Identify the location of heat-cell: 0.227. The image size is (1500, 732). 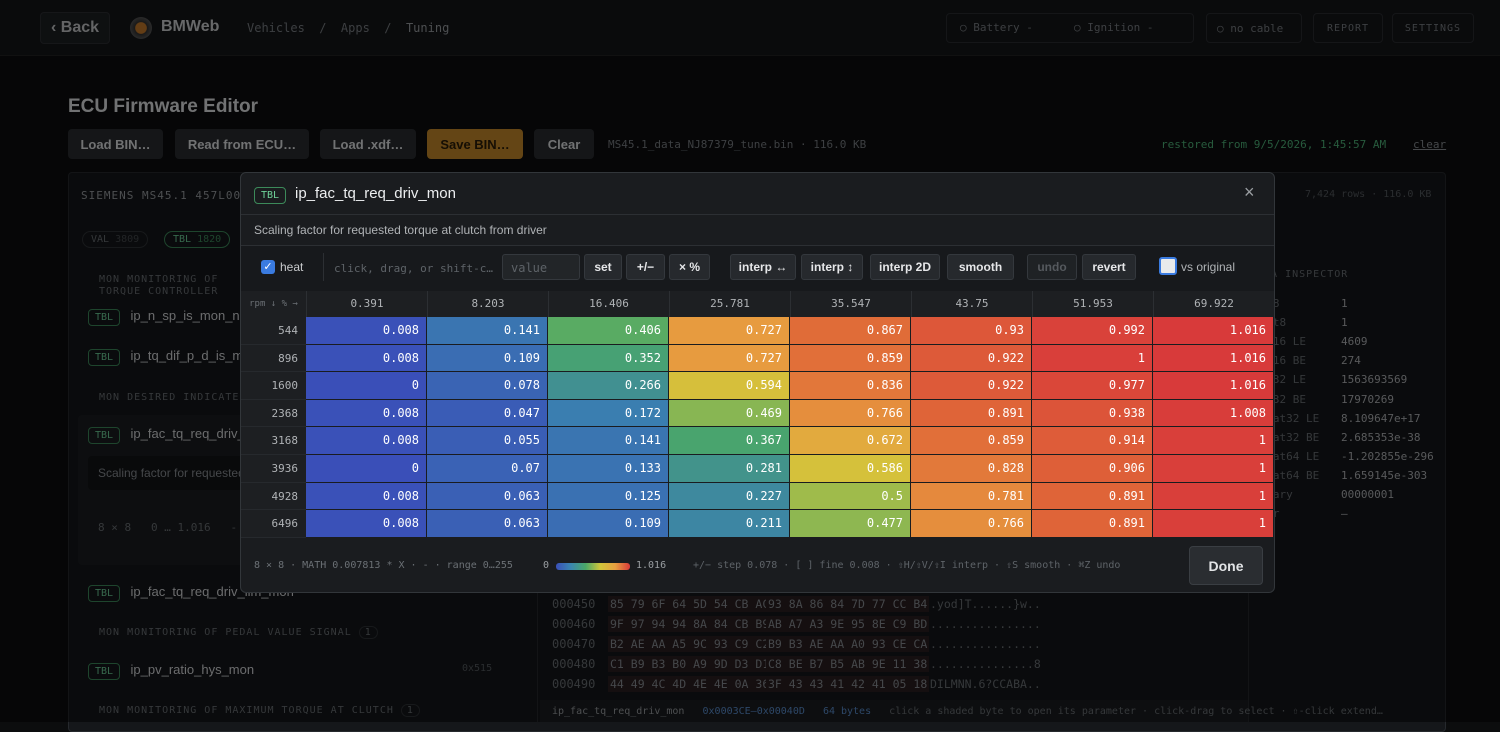
(729, 496).